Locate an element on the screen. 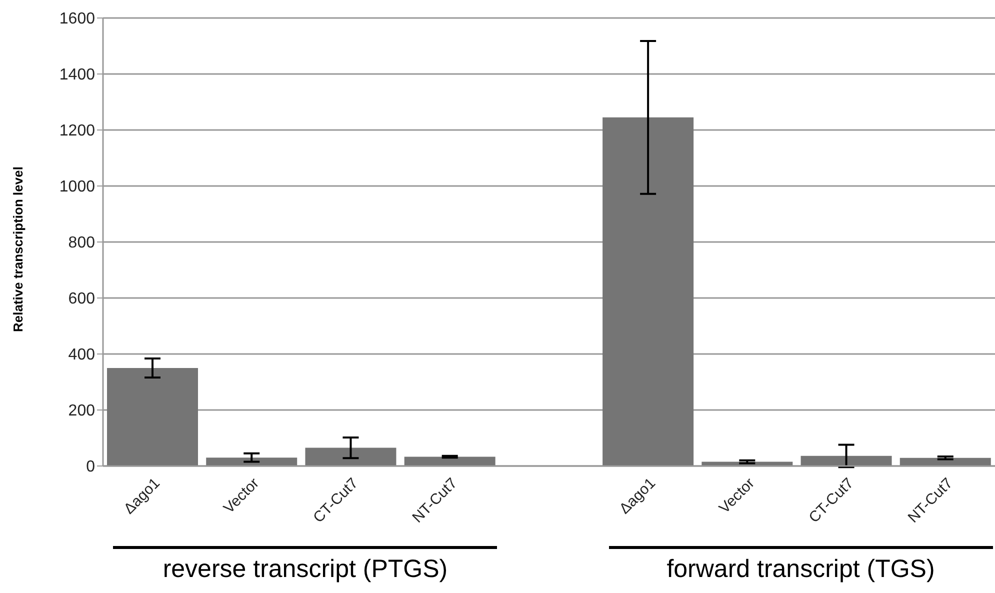  y-tick-label: 200 is located at coordinates (82, 411).